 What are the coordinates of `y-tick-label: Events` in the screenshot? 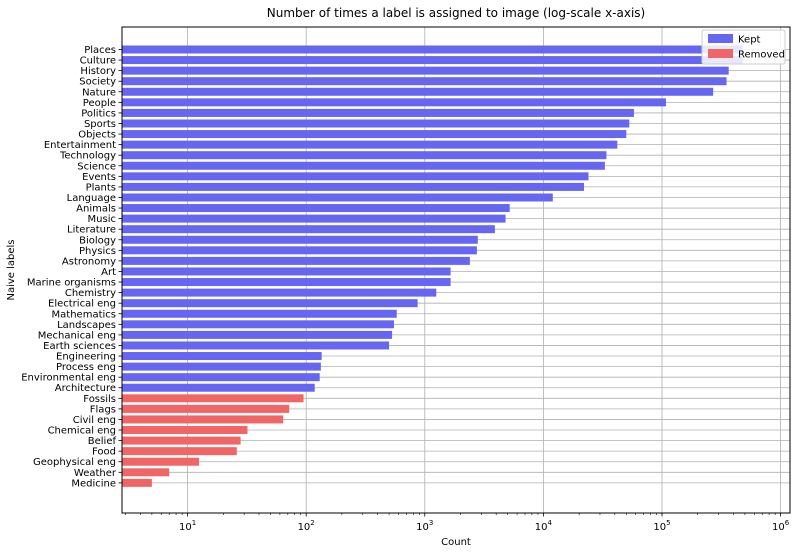 It's located at (99, 177).